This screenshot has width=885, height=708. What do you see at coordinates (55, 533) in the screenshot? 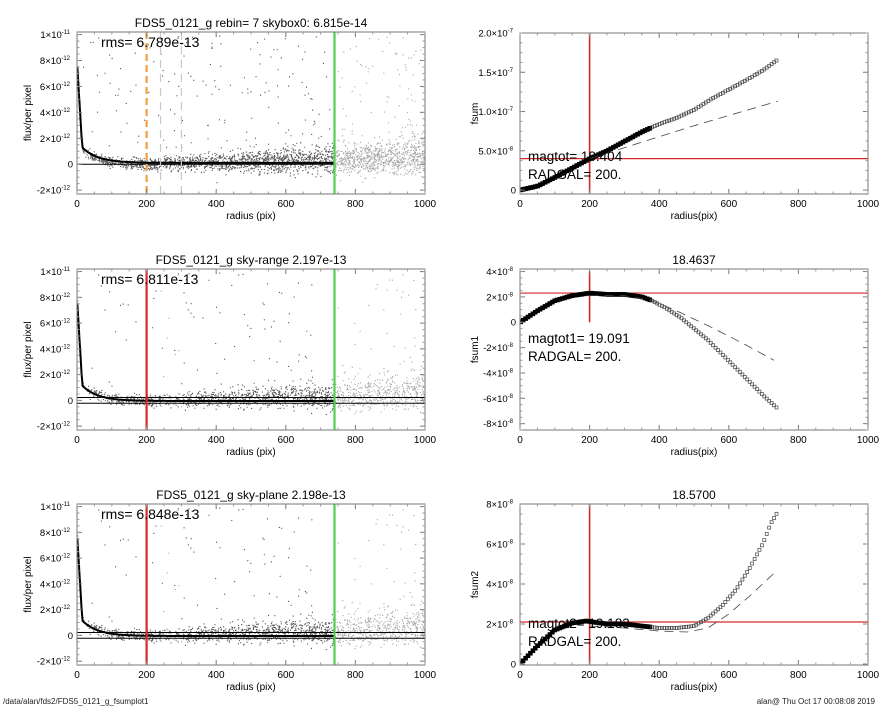
I see `y-tick-label: 8×10⁻¹²` at bounding box center [55, 533].